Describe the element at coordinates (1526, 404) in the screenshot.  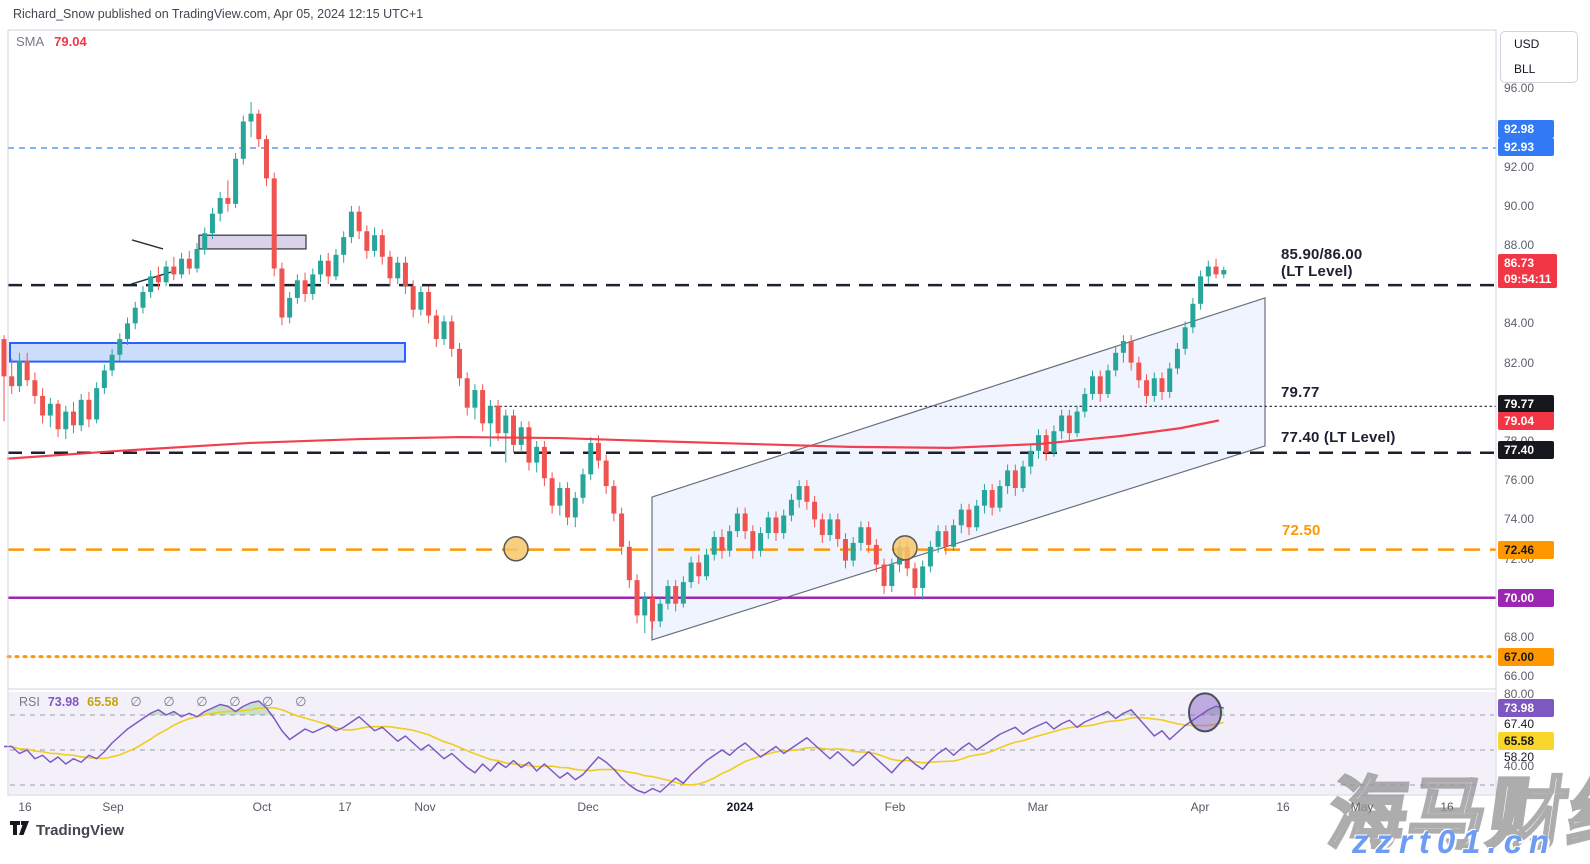
I see `price-badge: 79.77` at that location.